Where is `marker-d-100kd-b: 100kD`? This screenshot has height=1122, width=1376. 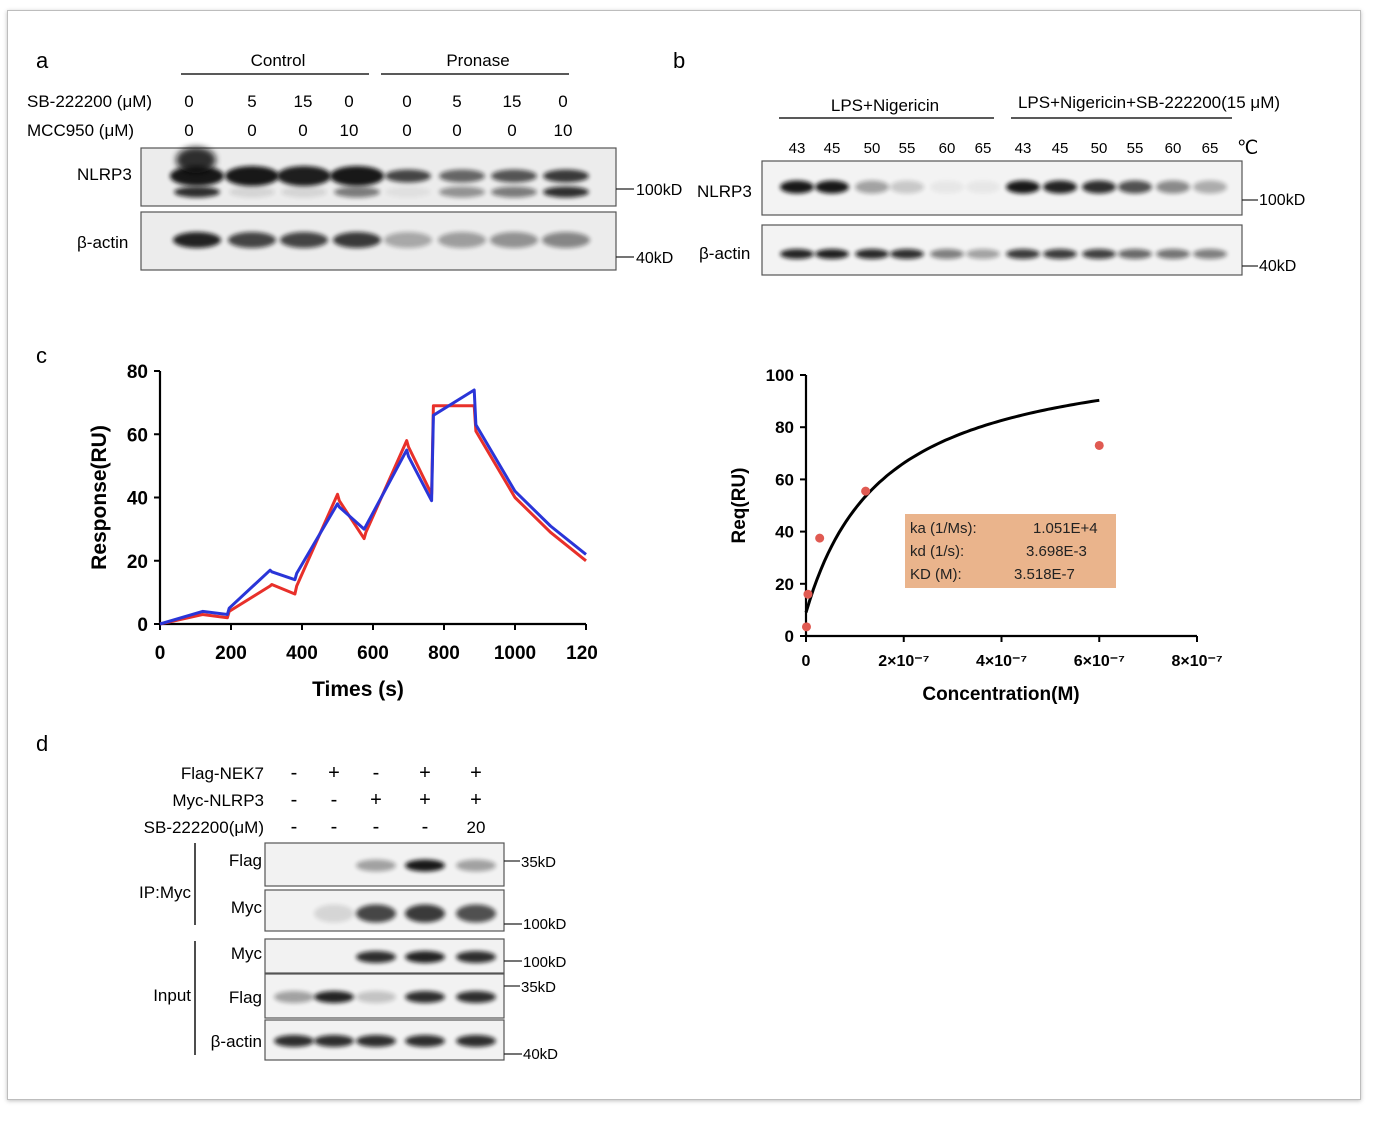 marker-d-100kd-b: 100kD is located at coordinates (545, 962).